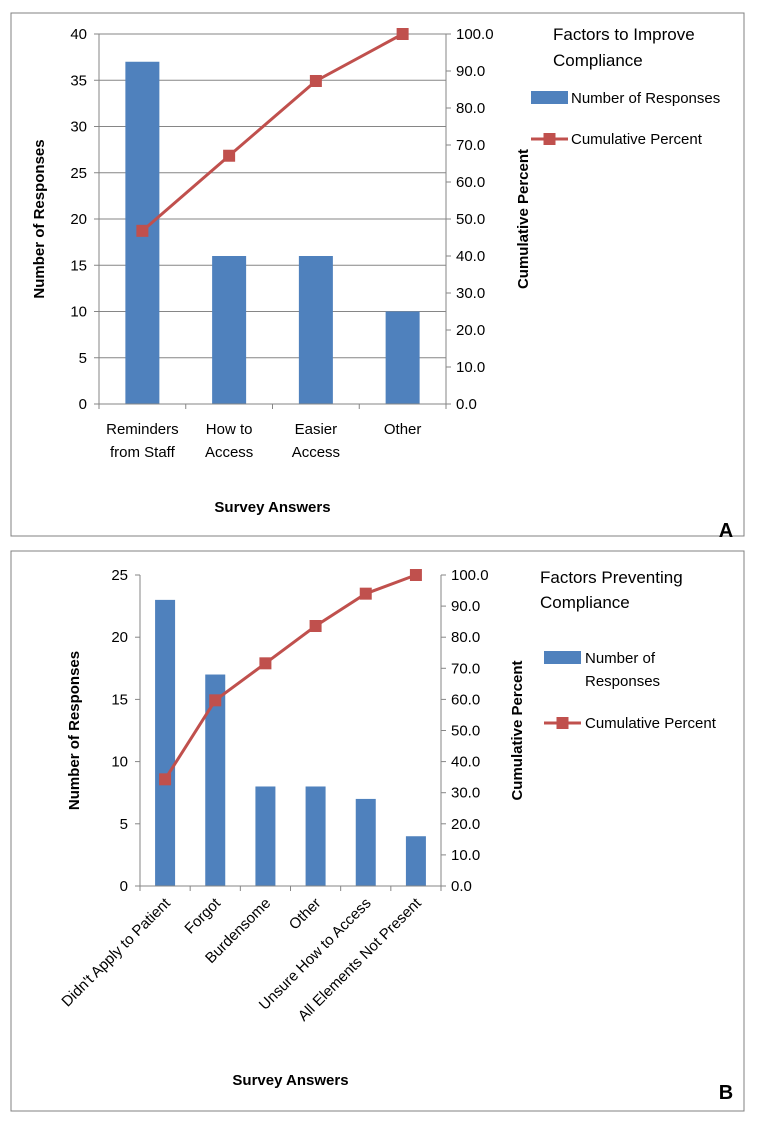 The image size is (769, 1130). I want to click on x-category-label-line: Other, so click(403, 429).